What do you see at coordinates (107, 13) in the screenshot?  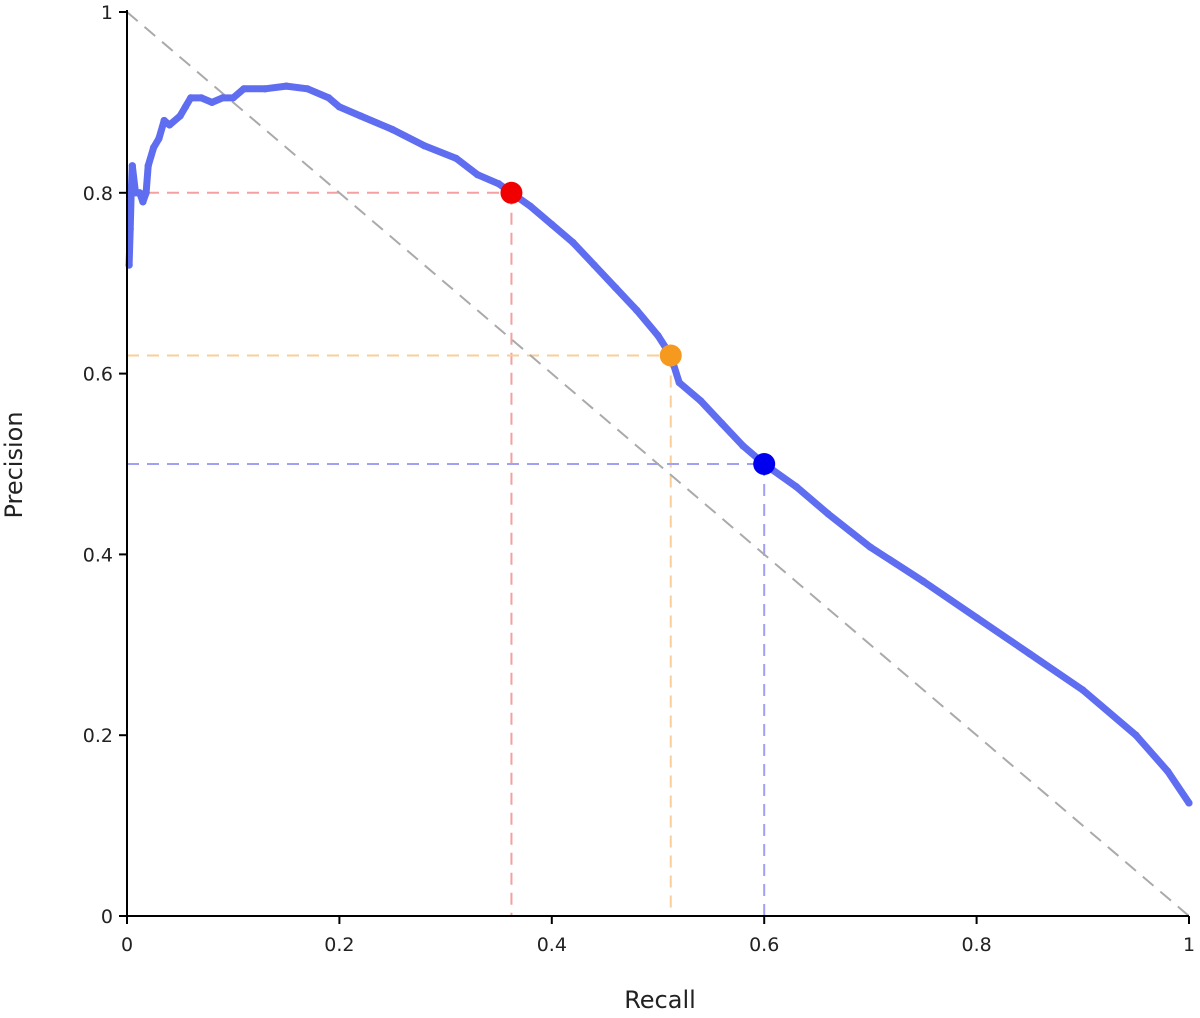 I see `y-tick-label: 1` at bounding box center [107, 13].